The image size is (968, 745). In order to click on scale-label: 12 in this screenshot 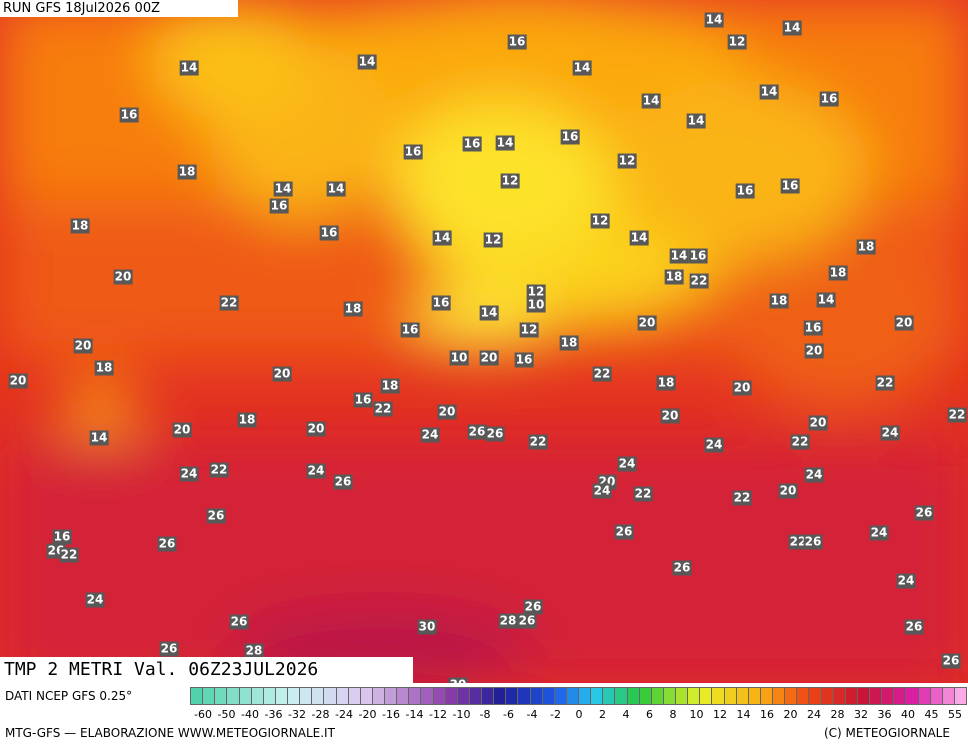, I will do `click(720, 714)`.